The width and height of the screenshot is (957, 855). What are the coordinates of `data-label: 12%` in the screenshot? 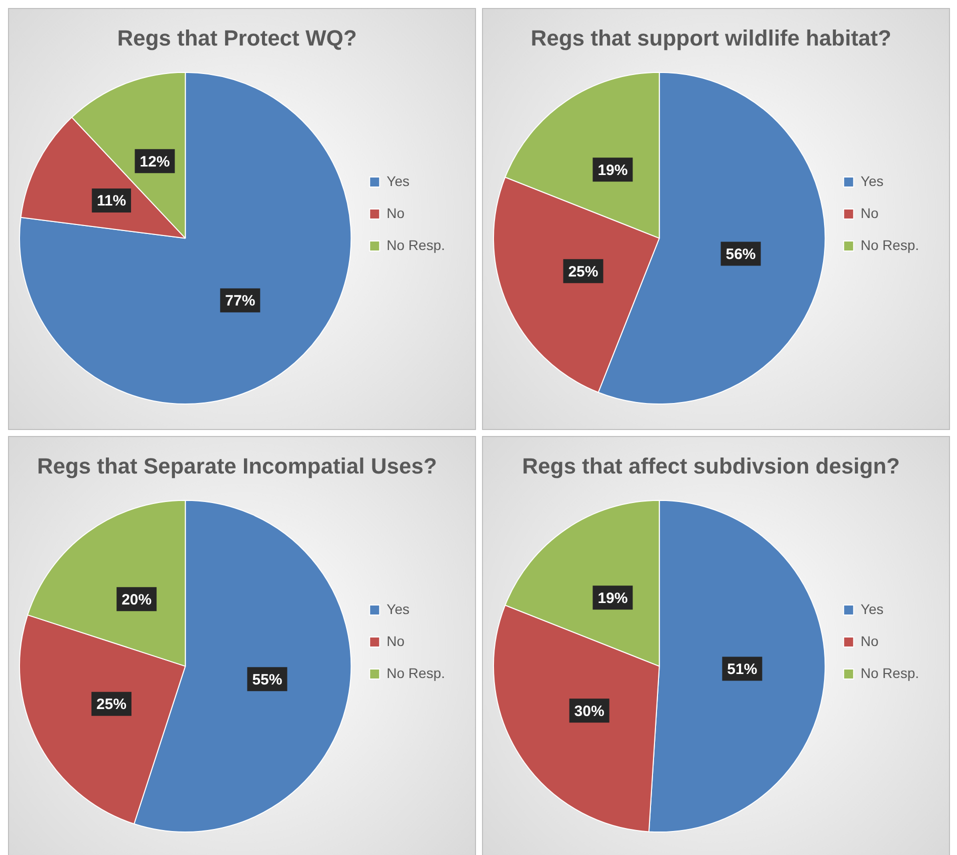 It's located at (155, 161).